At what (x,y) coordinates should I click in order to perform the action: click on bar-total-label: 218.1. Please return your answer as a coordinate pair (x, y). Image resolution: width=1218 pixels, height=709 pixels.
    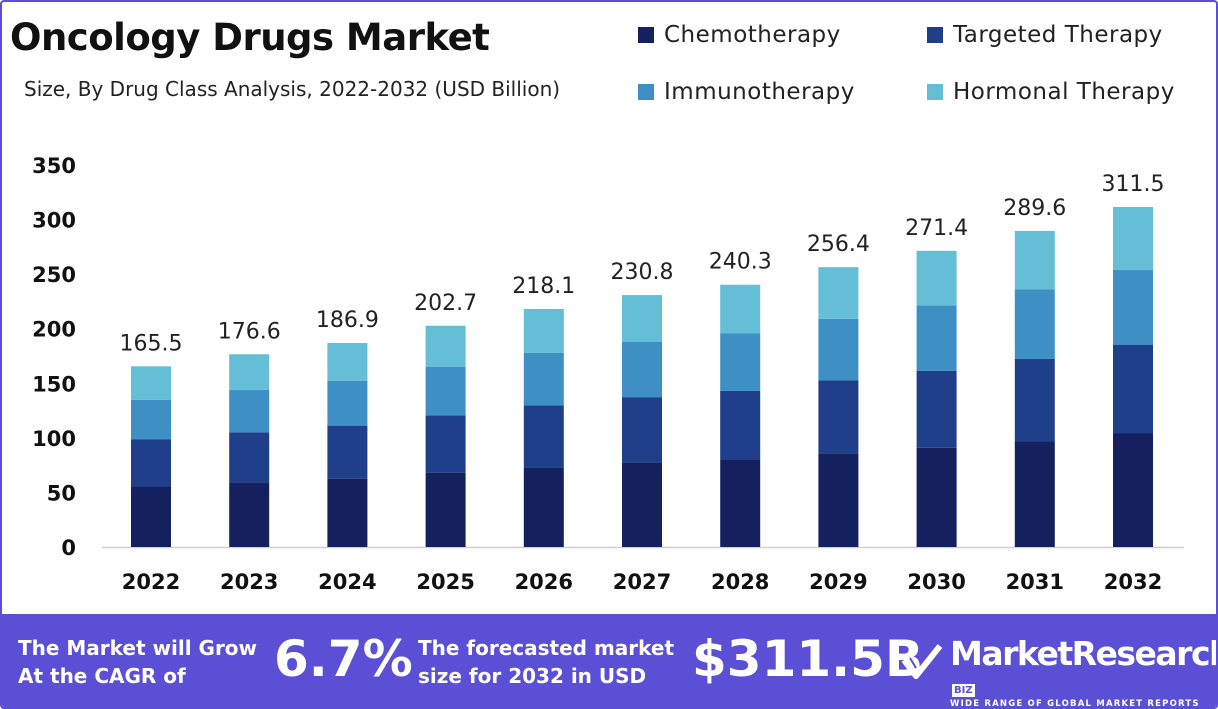
    Looking at the image, I should click on (543, 286).